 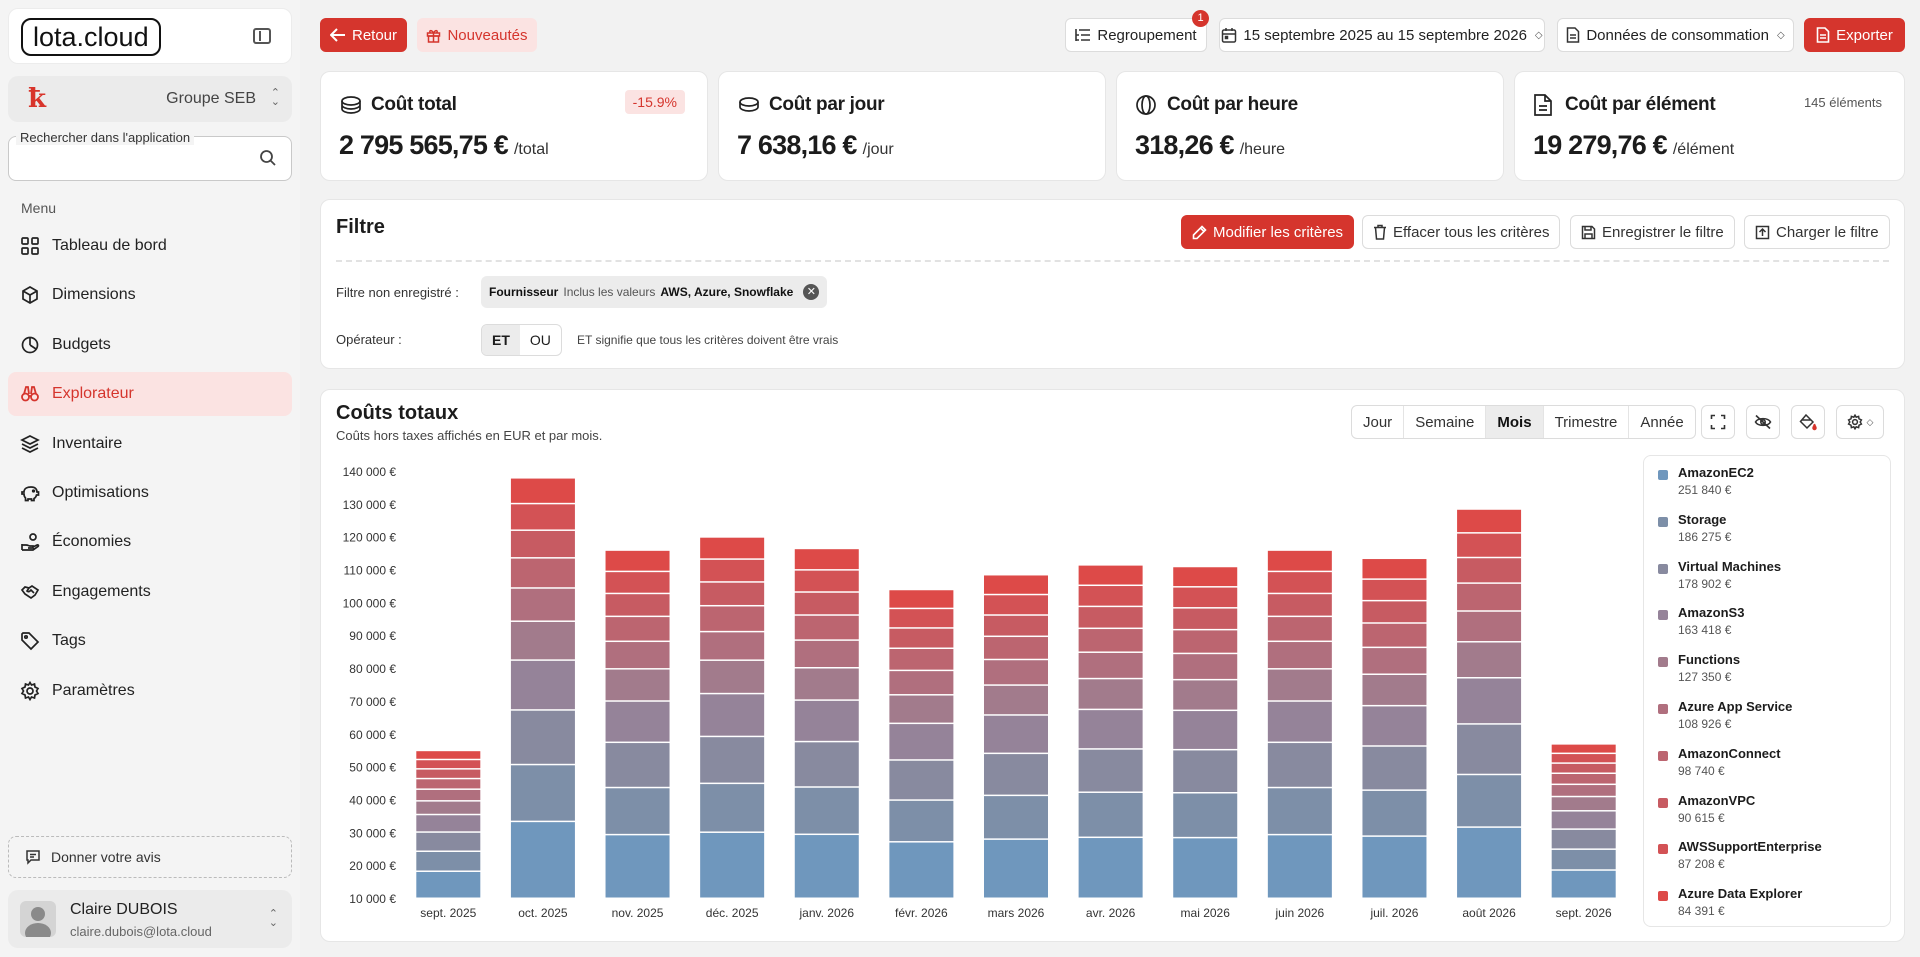 I want to click on nav-item-explorateur: Explorateur, so click(x=150, y=394).